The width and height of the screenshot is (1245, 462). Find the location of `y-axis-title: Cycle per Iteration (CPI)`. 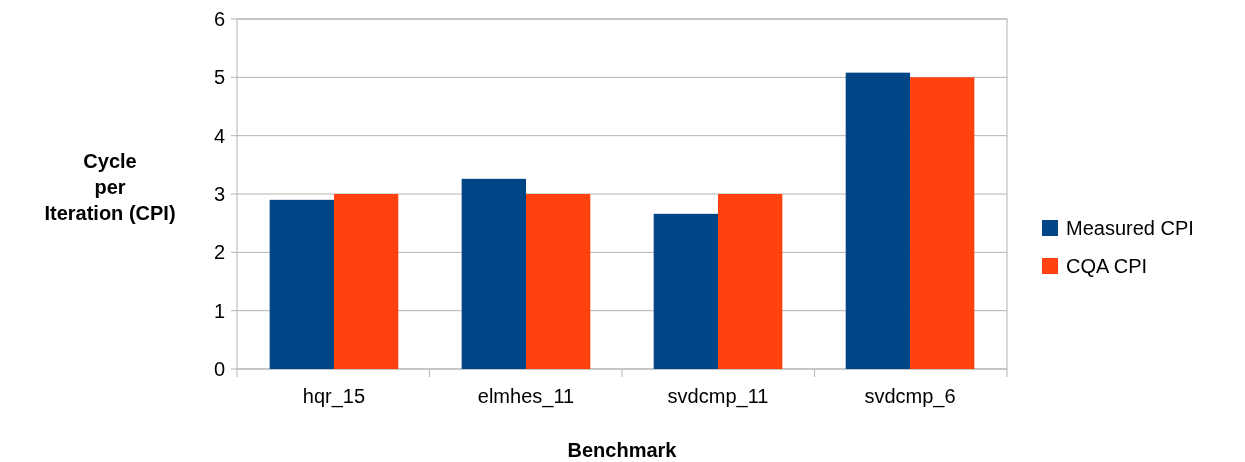

y-axis-title: Cycle per Iteration (CPI) is located at coordinates (110, 187).